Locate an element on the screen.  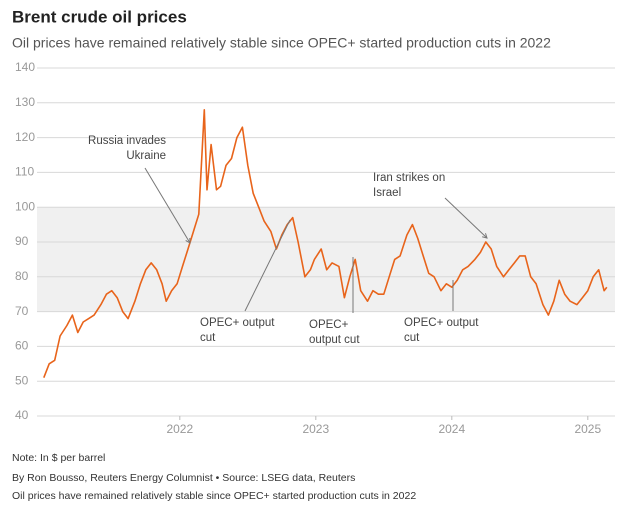
annotation-text: Ukraine is located at coordinates (146, 156).